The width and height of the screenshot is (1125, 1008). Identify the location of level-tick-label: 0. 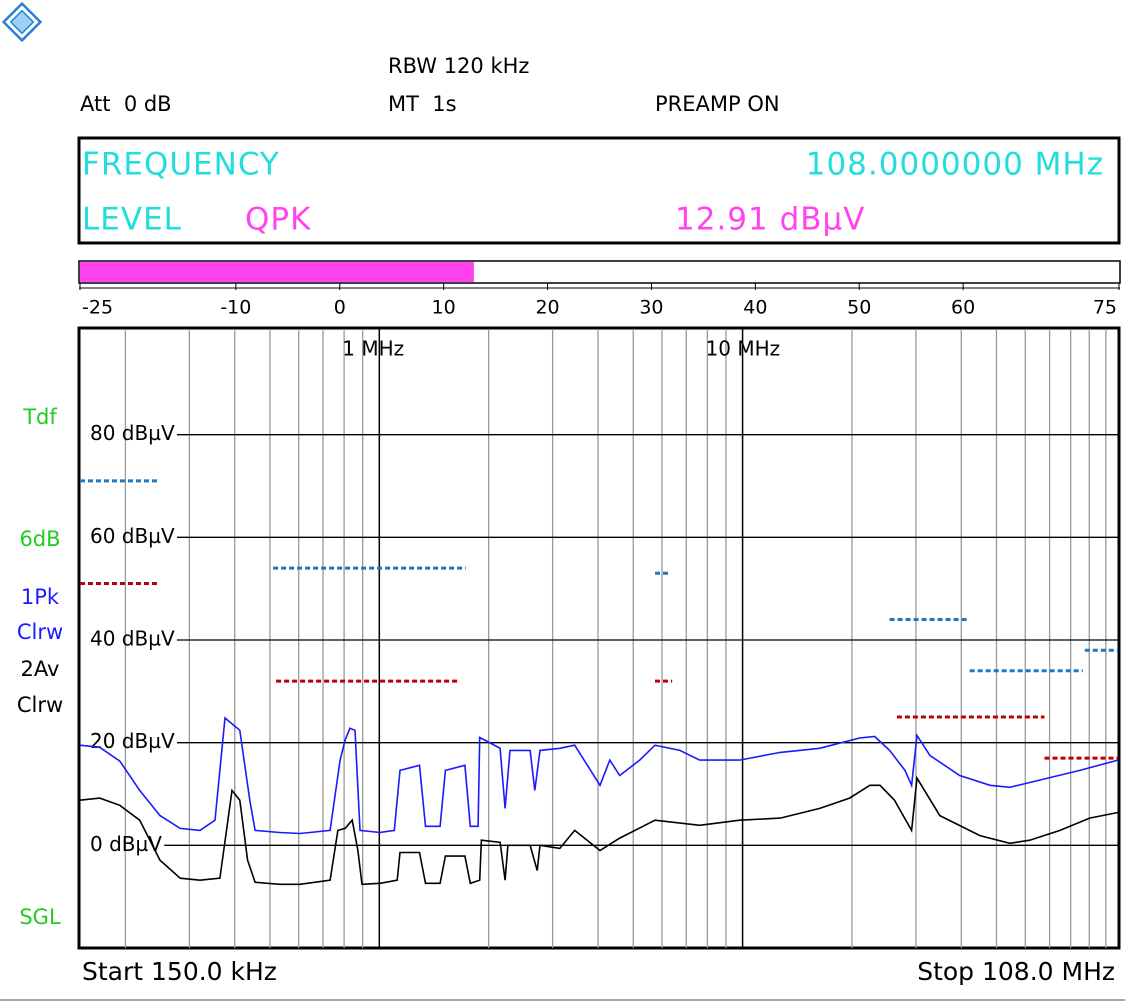
(340, 308).